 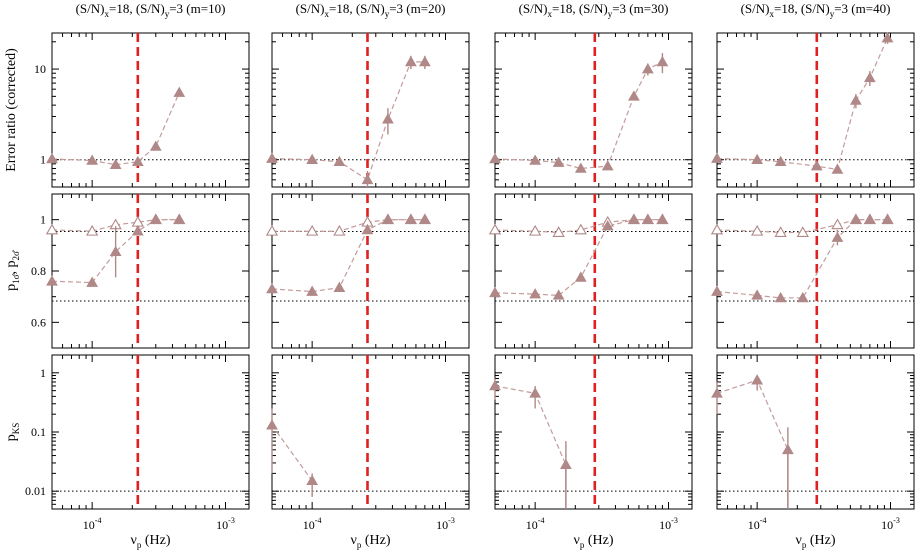 I want to click on panel-coverage-col4, so click(x=815, y=271).